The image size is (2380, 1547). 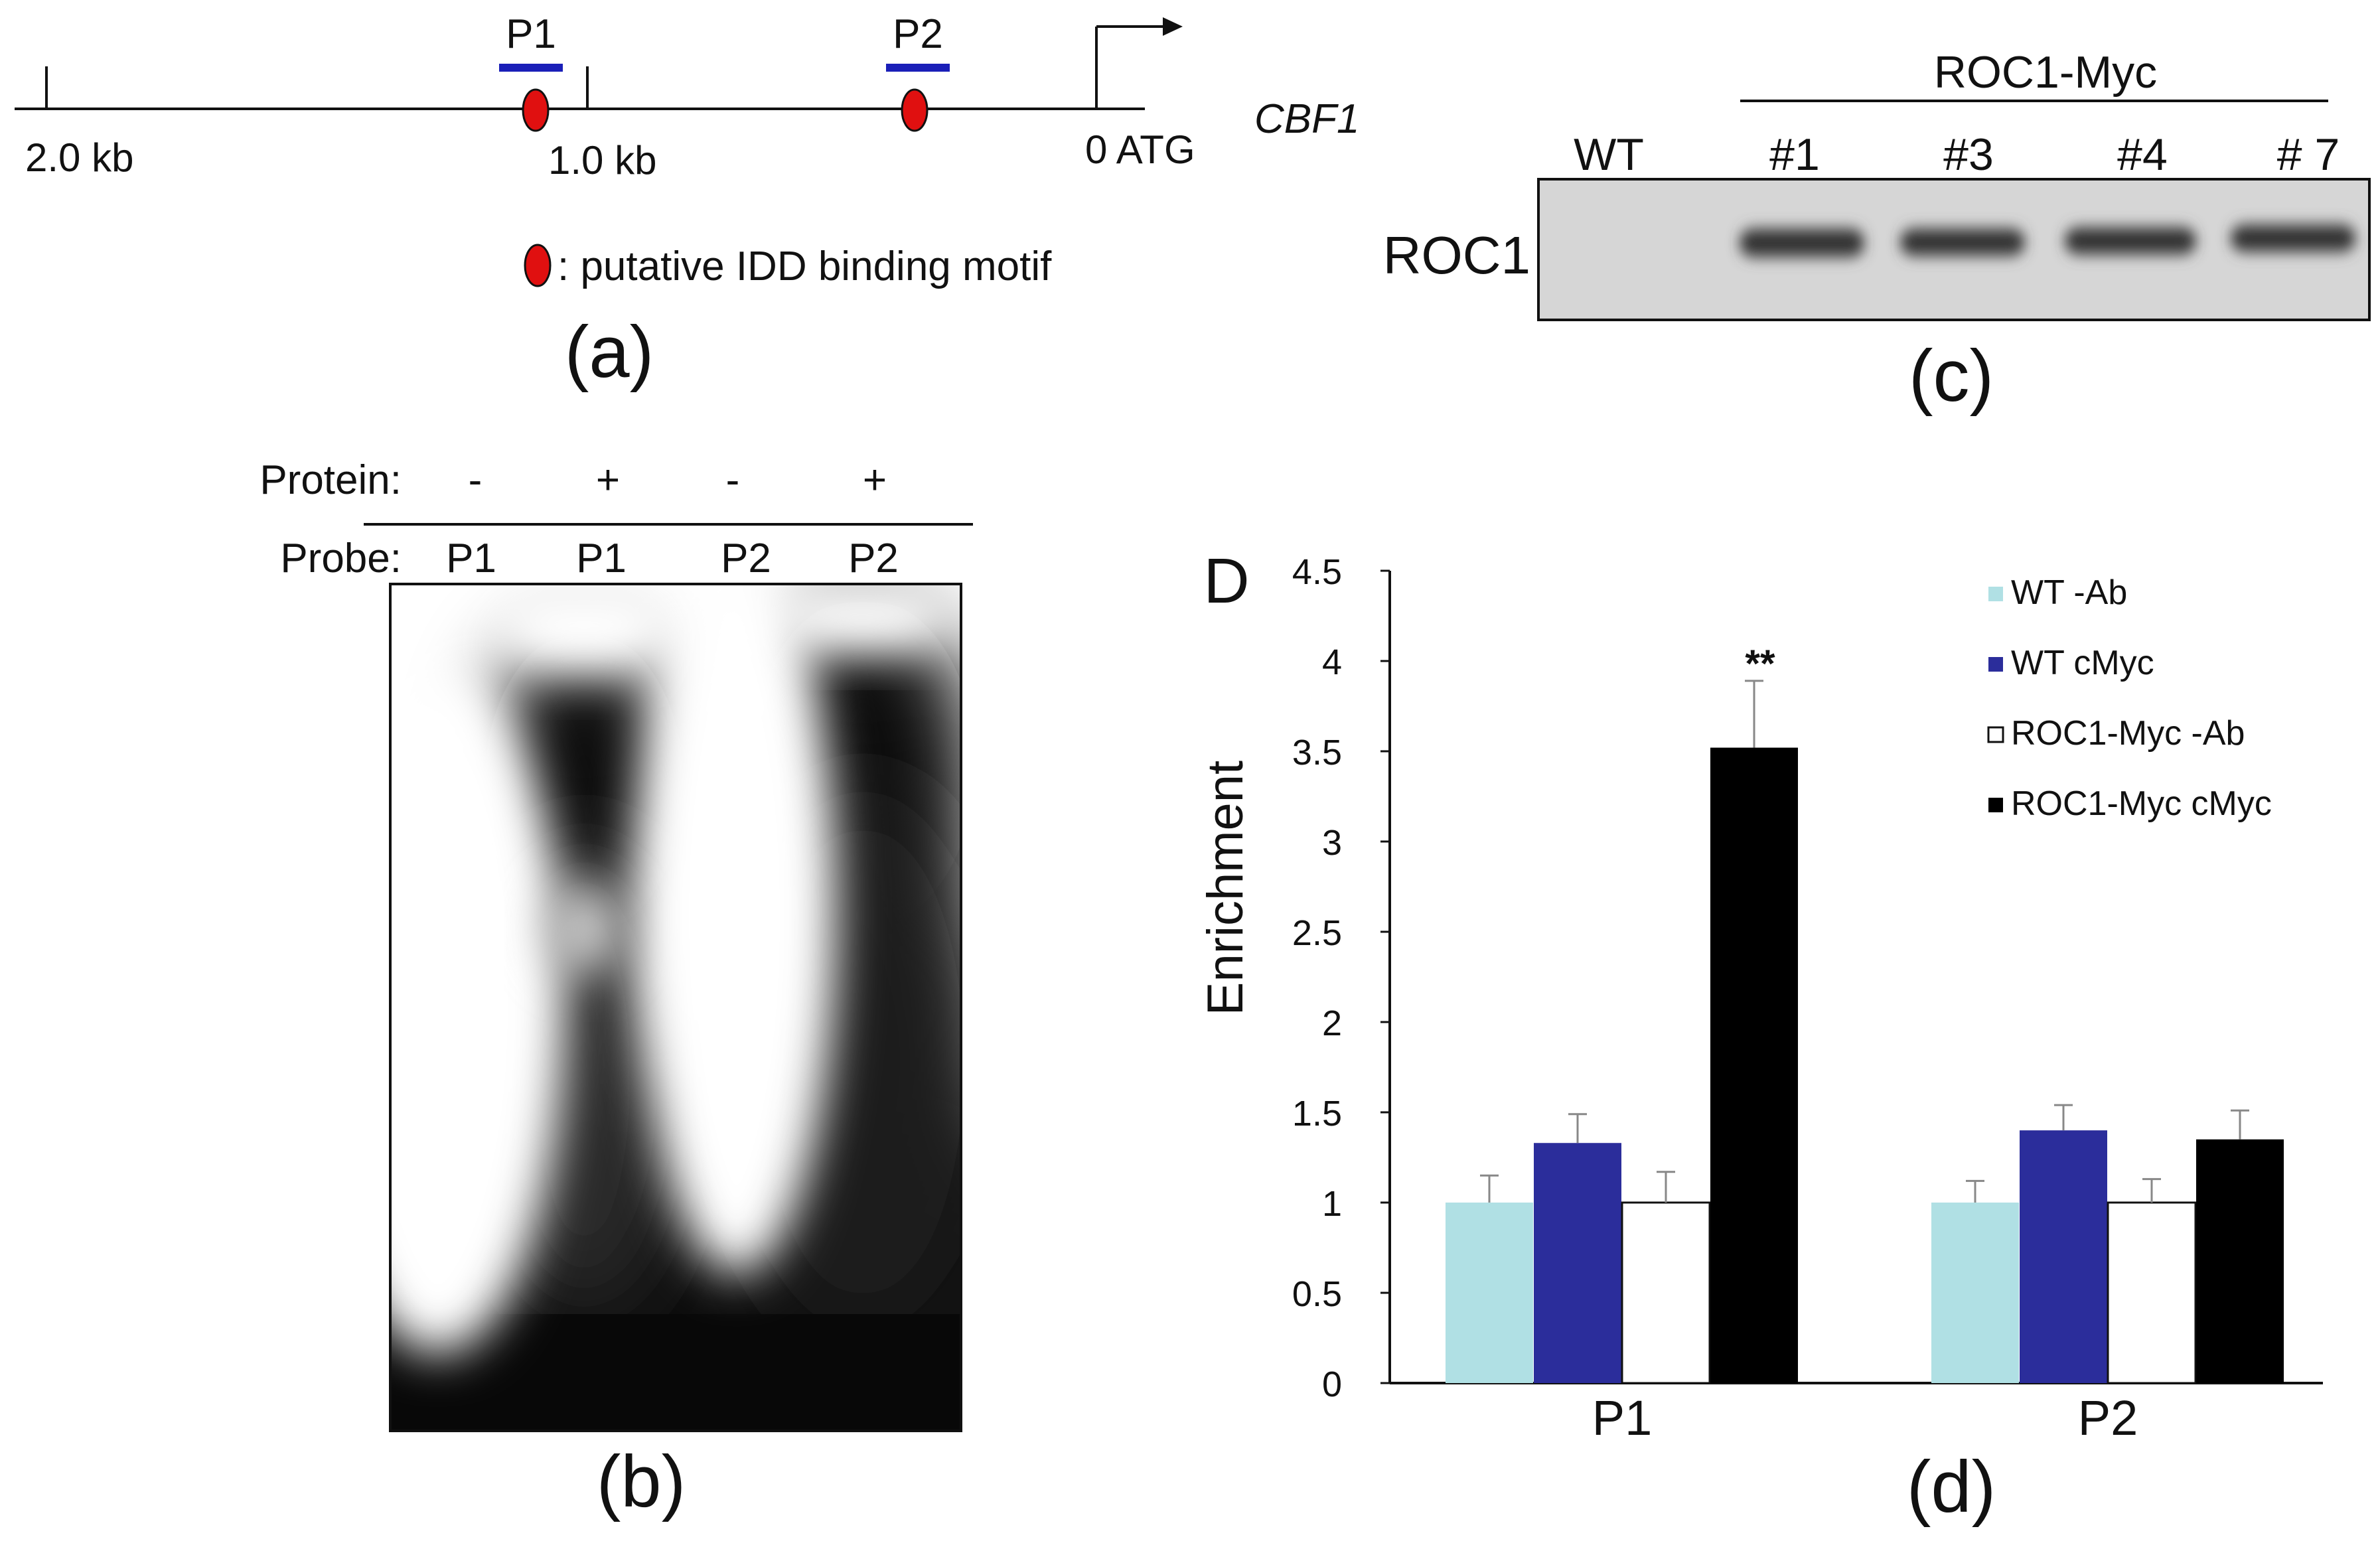 What do you see at coordinates (1951, 1487) in the screenshot?
I see `caption-d: (d)` at bounding box center [1951, 1487].